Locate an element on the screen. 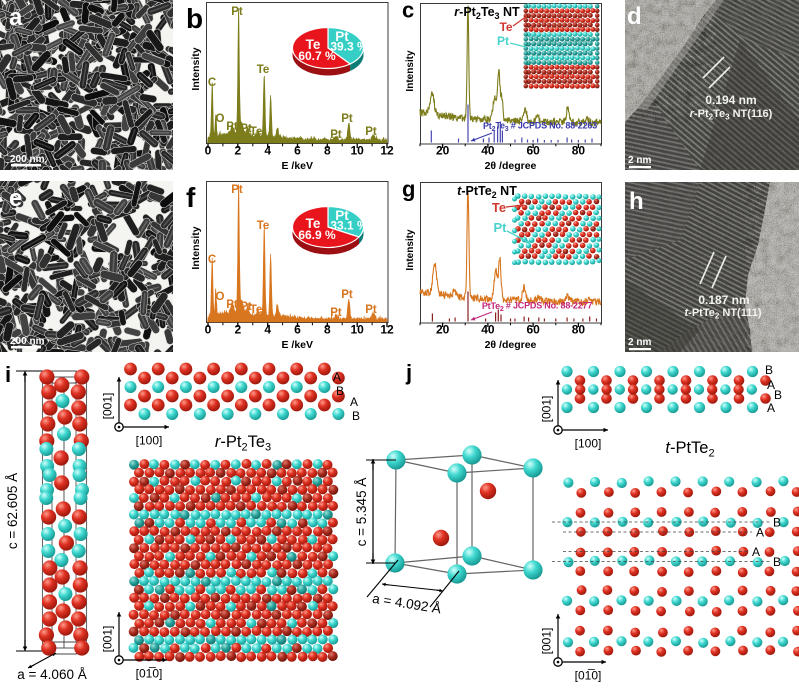  svg-text: c = 62.605 Å is located at coordinates (12, 511).